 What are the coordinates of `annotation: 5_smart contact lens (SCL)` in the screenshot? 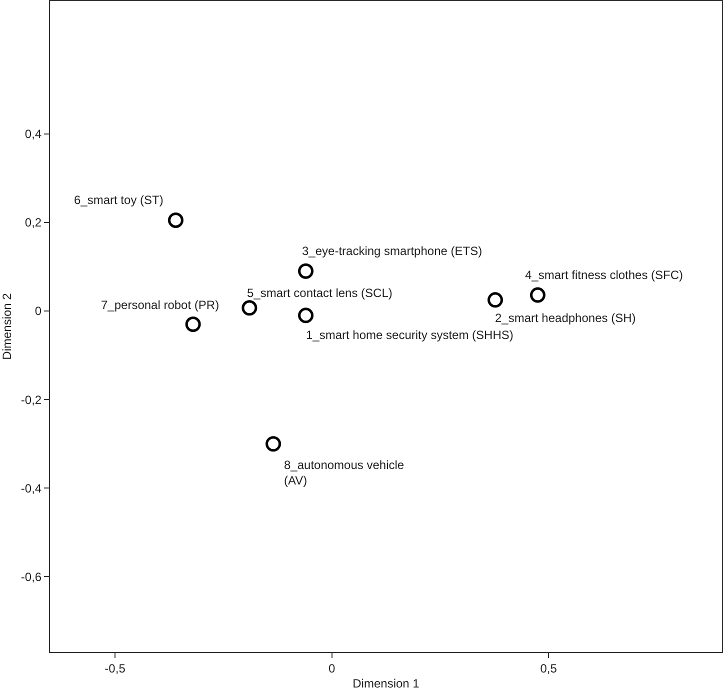 It's located at (319, 293).